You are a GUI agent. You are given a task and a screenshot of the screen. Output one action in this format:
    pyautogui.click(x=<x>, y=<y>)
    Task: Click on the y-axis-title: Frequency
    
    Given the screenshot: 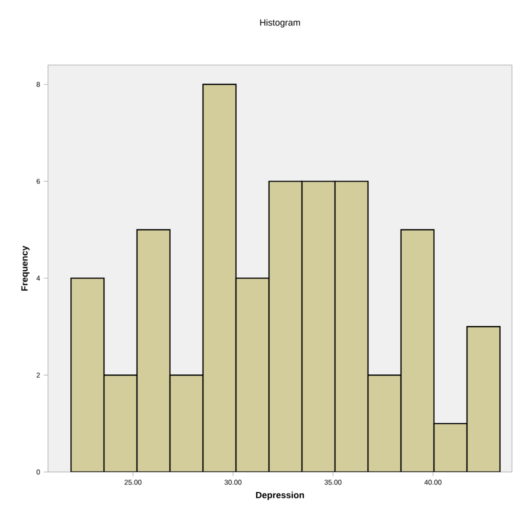 What is the action you would take?
    pyautogui.click(x=25, y=268)
    